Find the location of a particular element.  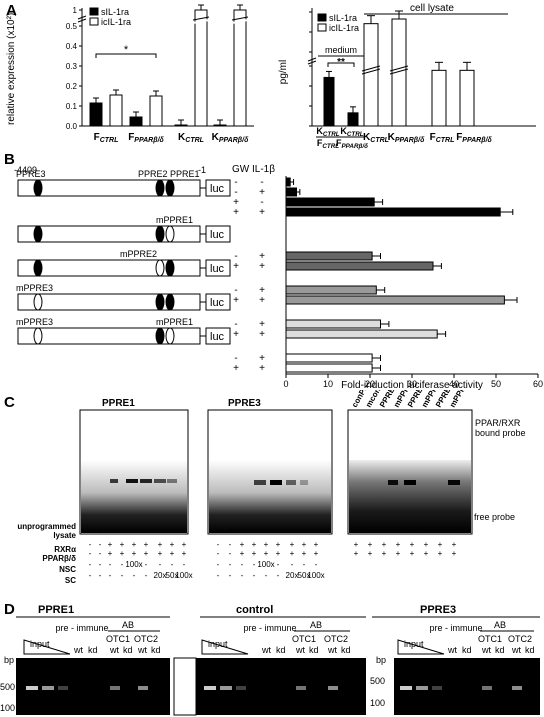

left-ytick-label: 0.1 is located at coordinates (72, 106).